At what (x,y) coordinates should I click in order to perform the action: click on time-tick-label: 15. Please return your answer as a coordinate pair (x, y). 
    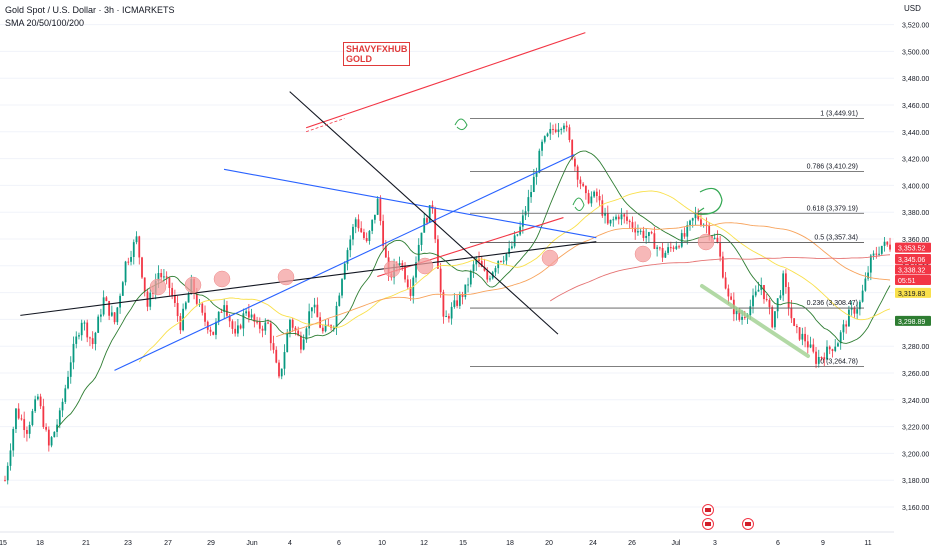
    Looking at the image, I should click on (3, 543).